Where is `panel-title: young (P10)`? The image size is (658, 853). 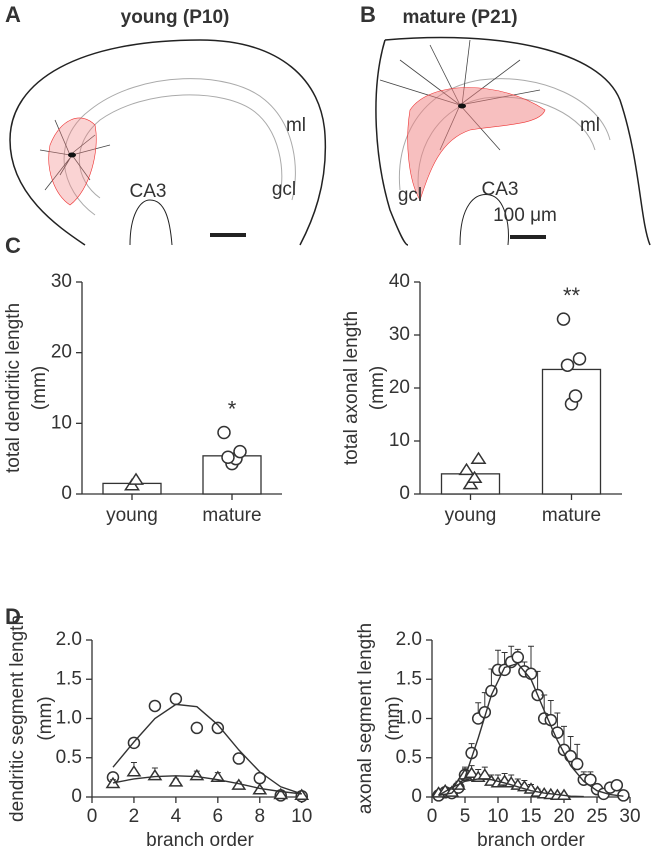
panel-title: young (P10) is located at coordinates (175, 17).